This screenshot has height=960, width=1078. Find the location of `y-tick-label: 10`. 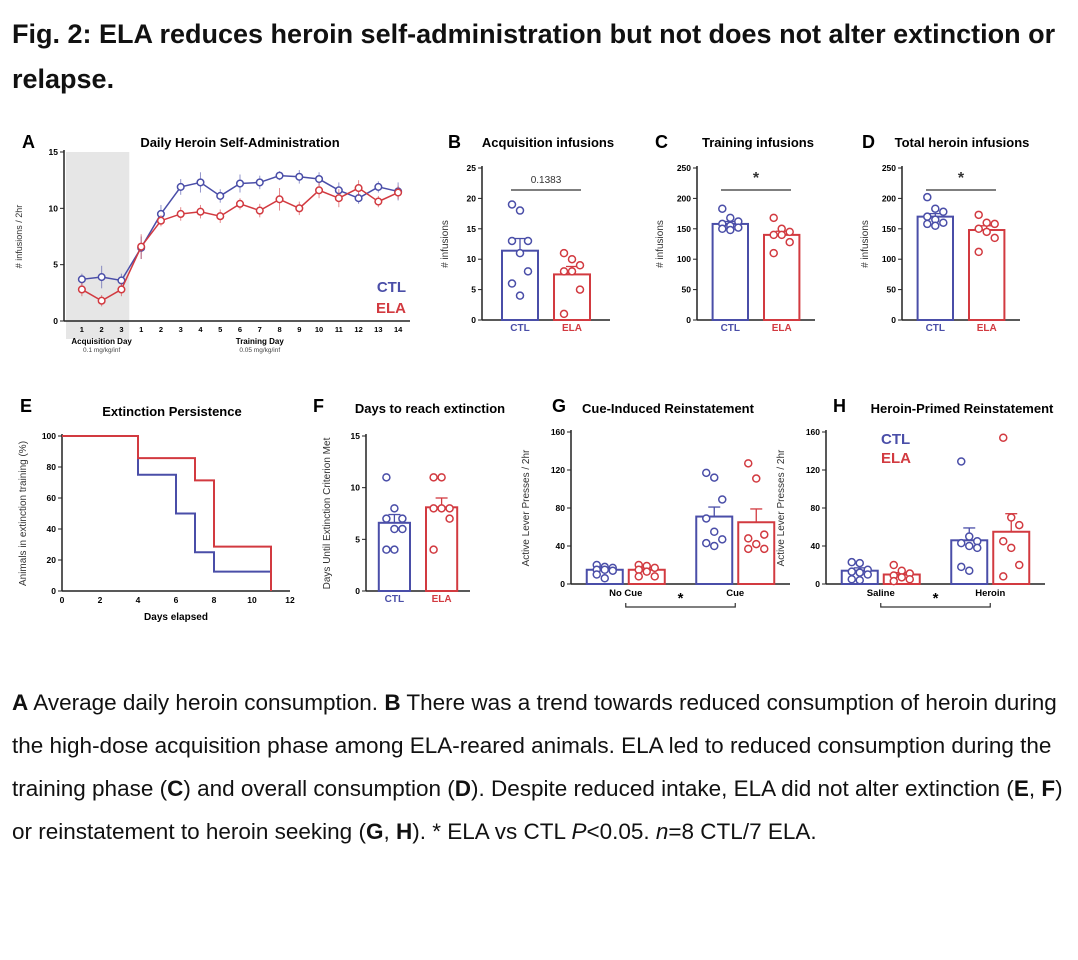

y-tick-label: 10 is located at coordinates (356, 488).